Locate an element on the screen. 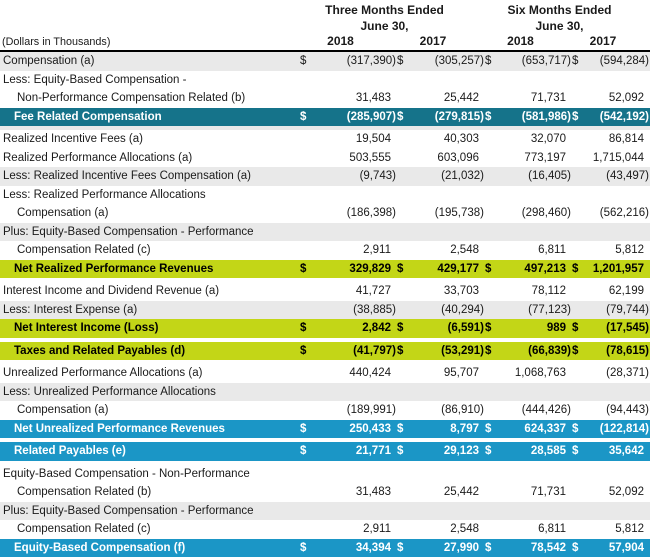 Image resolution: width=650 pixels, height=560 pixels. value-cell: 2,548 is located at coordinates (464, 250).